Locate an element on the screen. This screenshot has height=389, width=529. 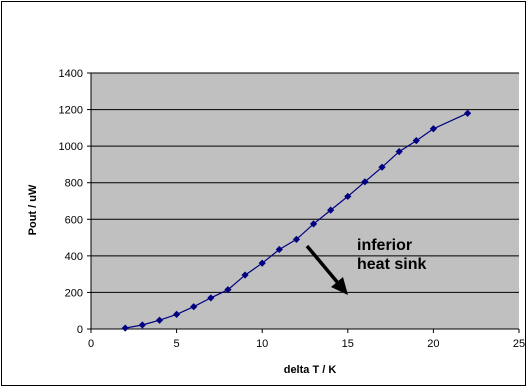
y-tick-label: 800 is located at coordinates (74, 184).